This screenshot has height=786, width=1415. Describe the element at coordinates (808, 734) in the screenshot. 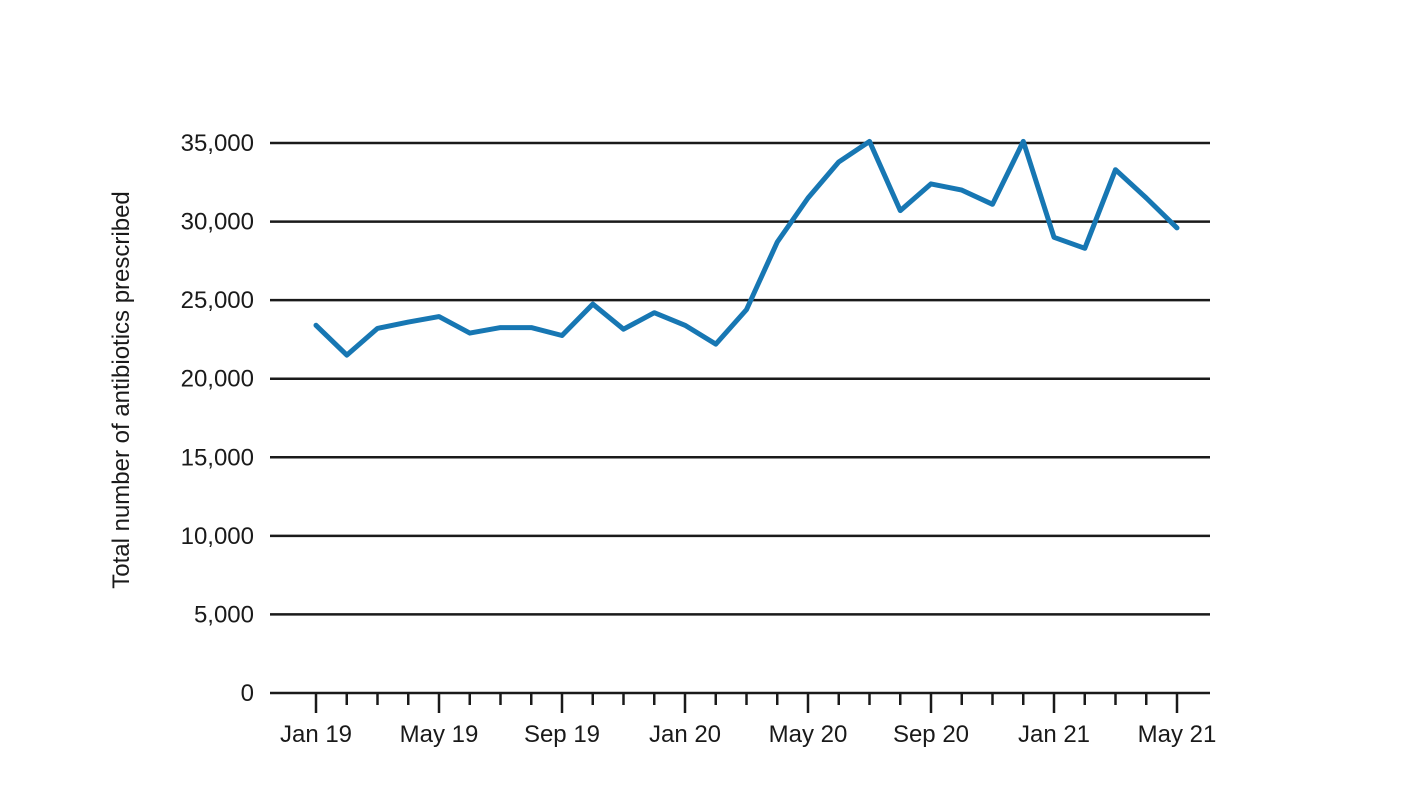

I see `x-tick-label: May 20` at that location.